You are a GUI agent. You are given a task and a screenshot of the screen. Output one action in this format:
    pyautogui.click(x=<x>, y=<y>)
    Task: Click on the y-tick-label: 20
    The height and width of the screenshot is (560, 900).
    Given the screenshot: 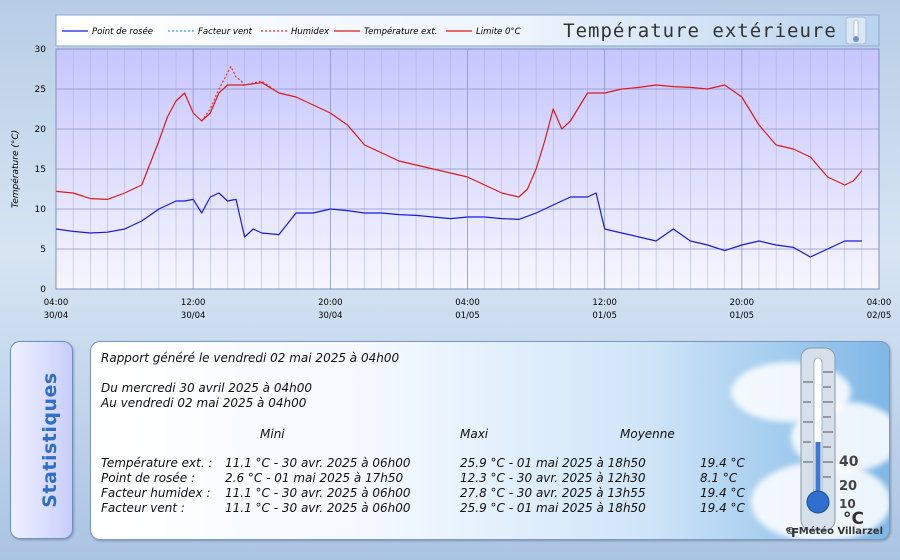 What is the action you would take?
    pyautogui.click(x=41, y=130)
    